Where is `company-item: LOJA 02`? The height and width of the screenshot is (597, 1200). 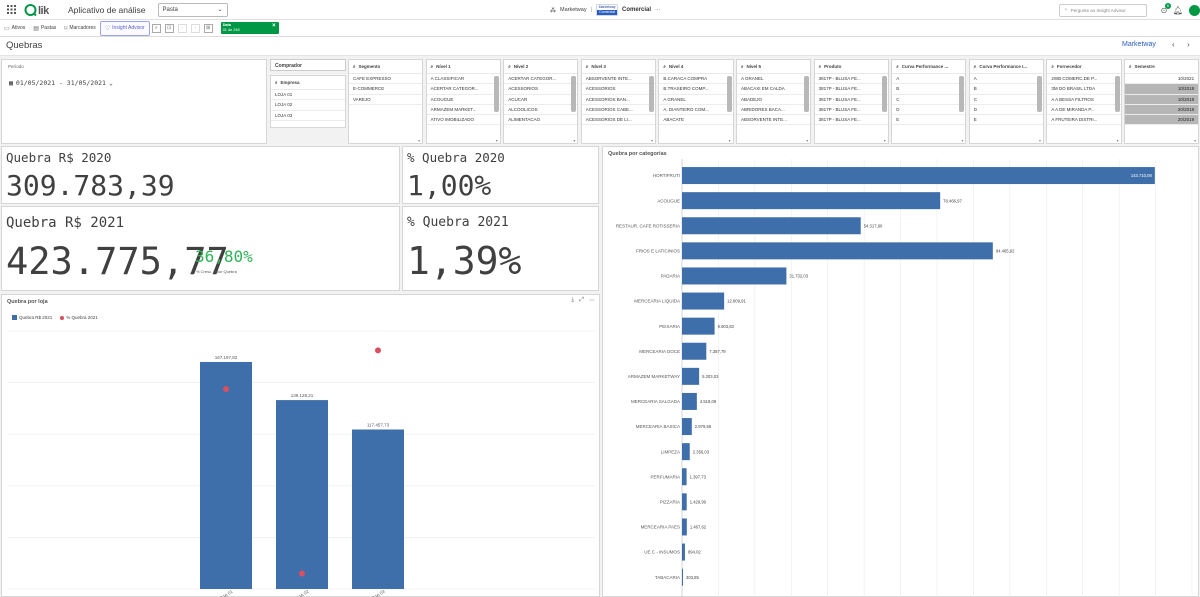
company-item: LOJA 02 is located at coordinates (308, 105).